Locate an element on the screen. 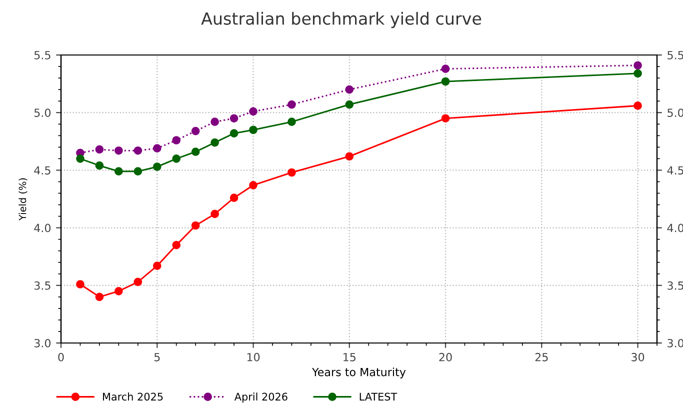 Image resolution: width=683 pixels, height=412 pixels. y-tick-label: 5.0 is located at coordinates (42, 112).